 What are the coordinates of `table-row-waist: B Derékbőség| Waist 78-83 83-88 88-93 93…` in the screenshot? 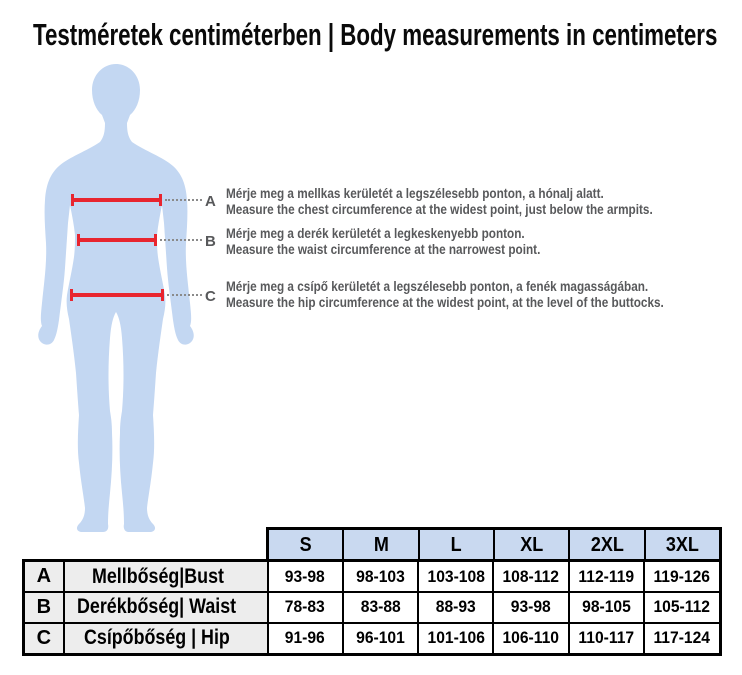 It's located at (372, 607).